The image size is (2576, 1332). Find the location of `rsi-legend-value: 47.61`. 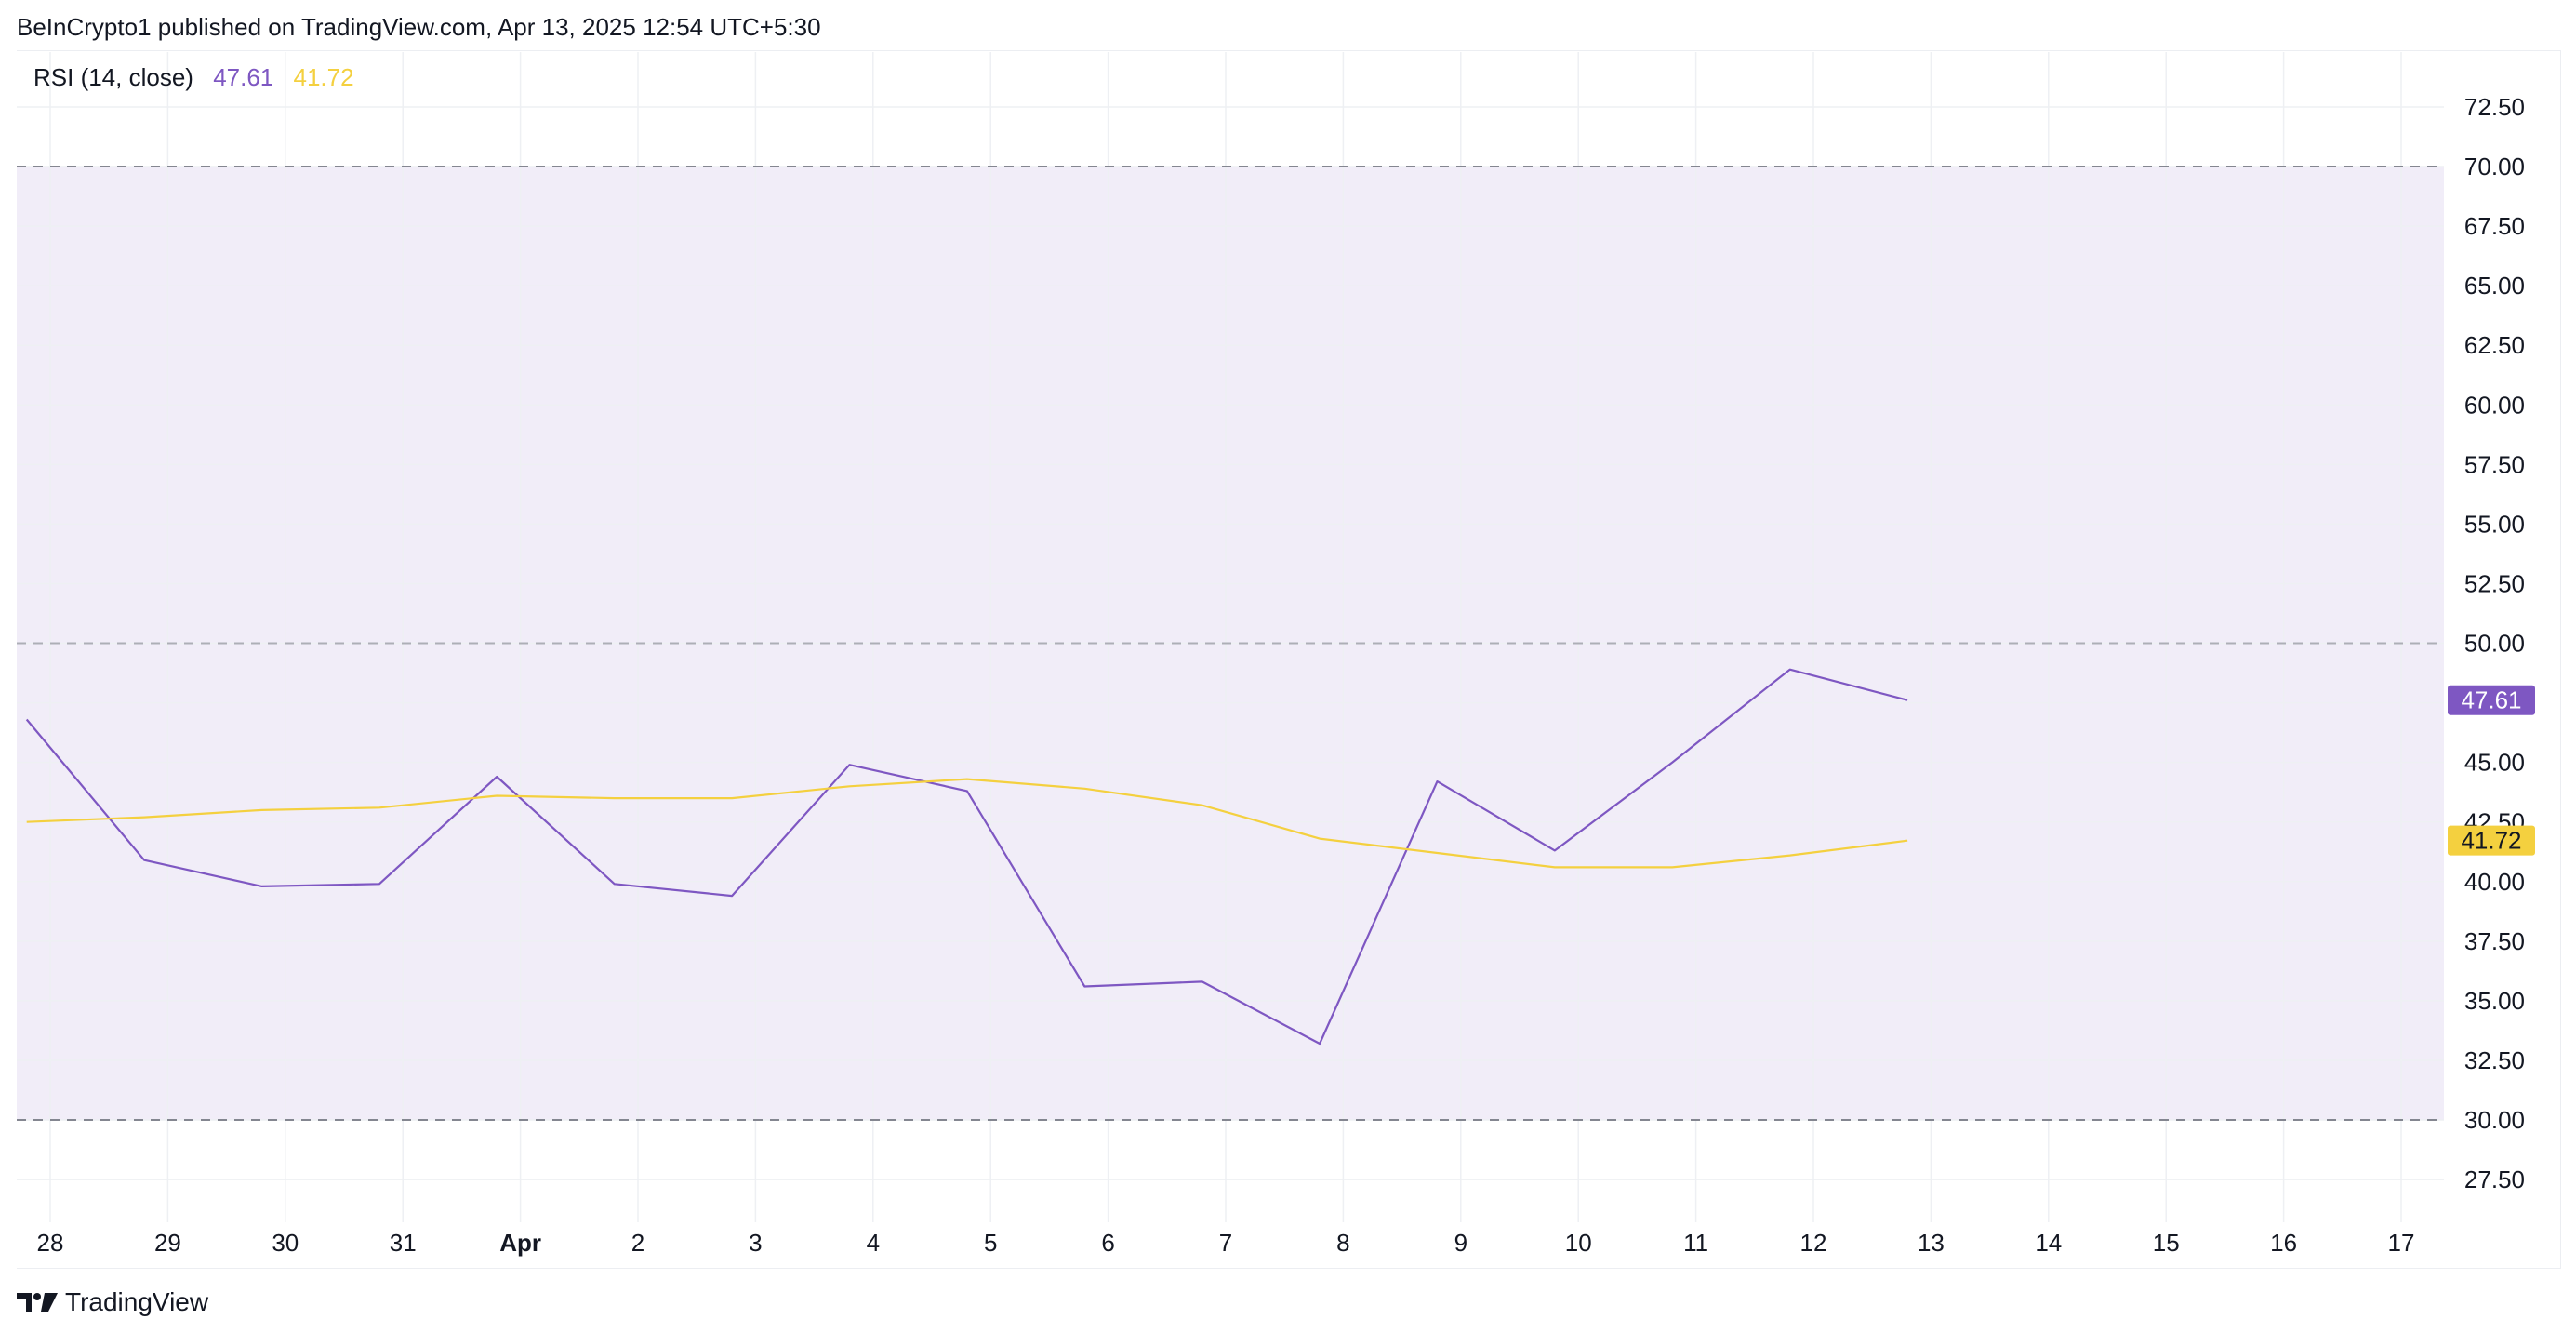

rsi-legend-value: 47.61 is located at coordinates (243, 77).